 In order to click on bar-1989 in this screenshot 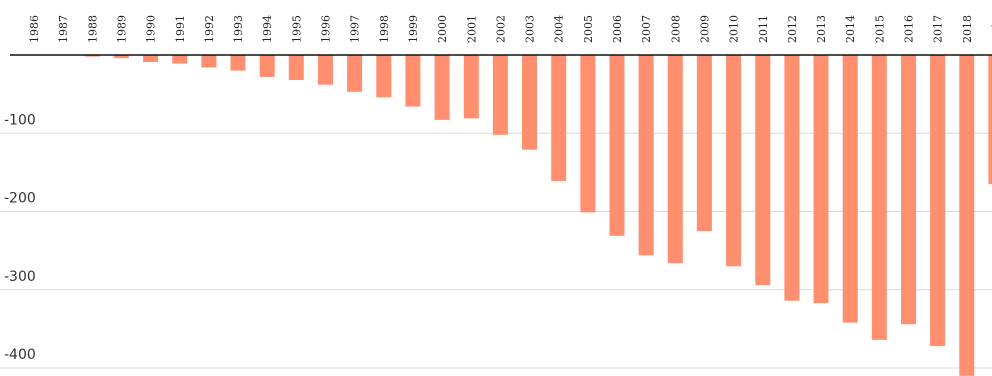, I will do `click(121, 57)`.